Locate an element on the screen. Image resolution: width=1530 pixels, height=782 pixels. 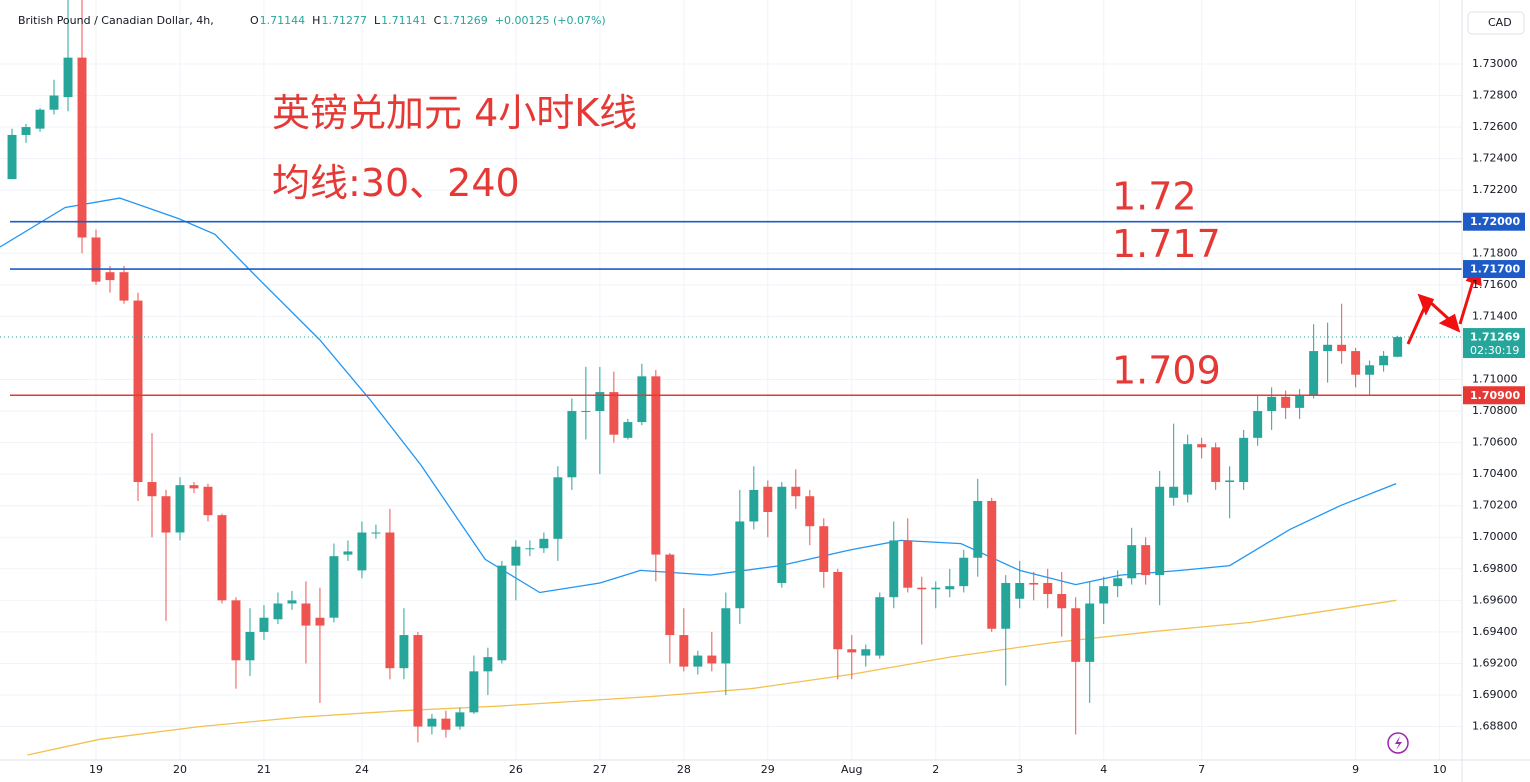
level-tag-label: 1.70900 is located at coordinates (1495, 395).